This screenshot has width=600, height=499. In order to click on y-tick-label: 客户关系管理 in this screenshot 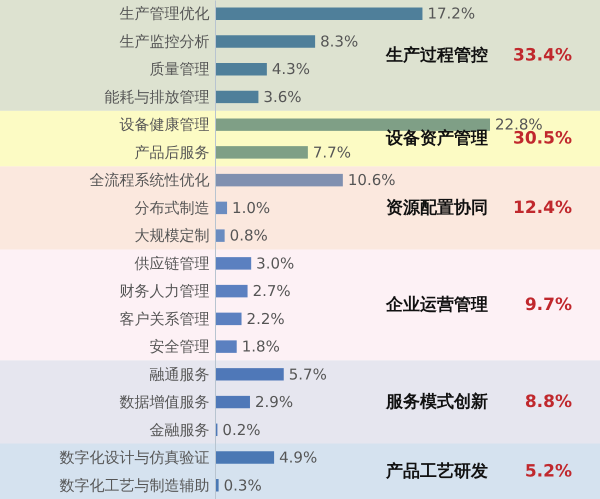, I will do `click(165, 319)`.